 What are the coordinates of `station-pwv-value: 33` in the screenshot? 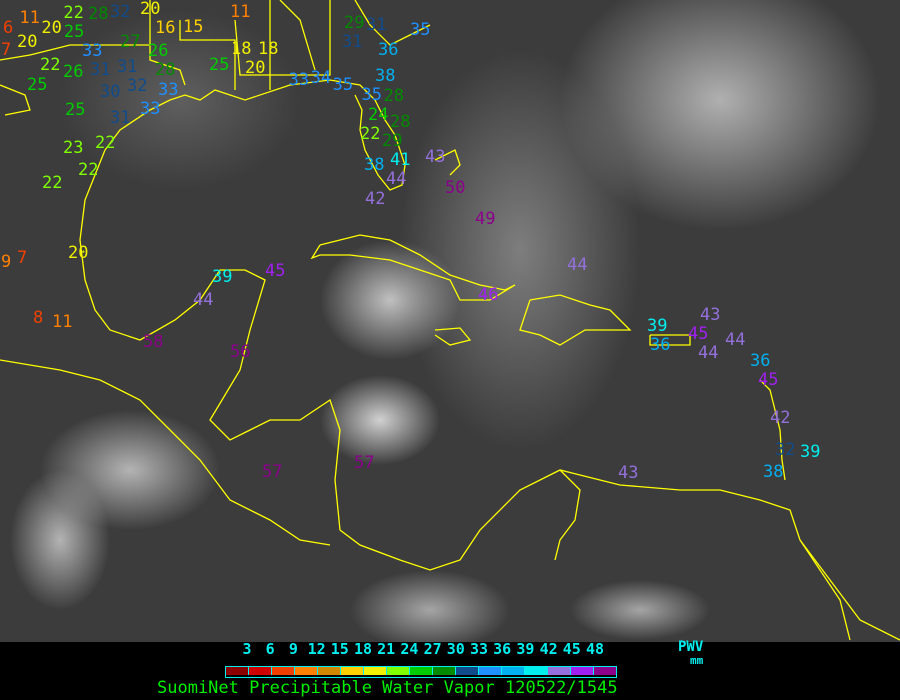 It's located at (150, 109).